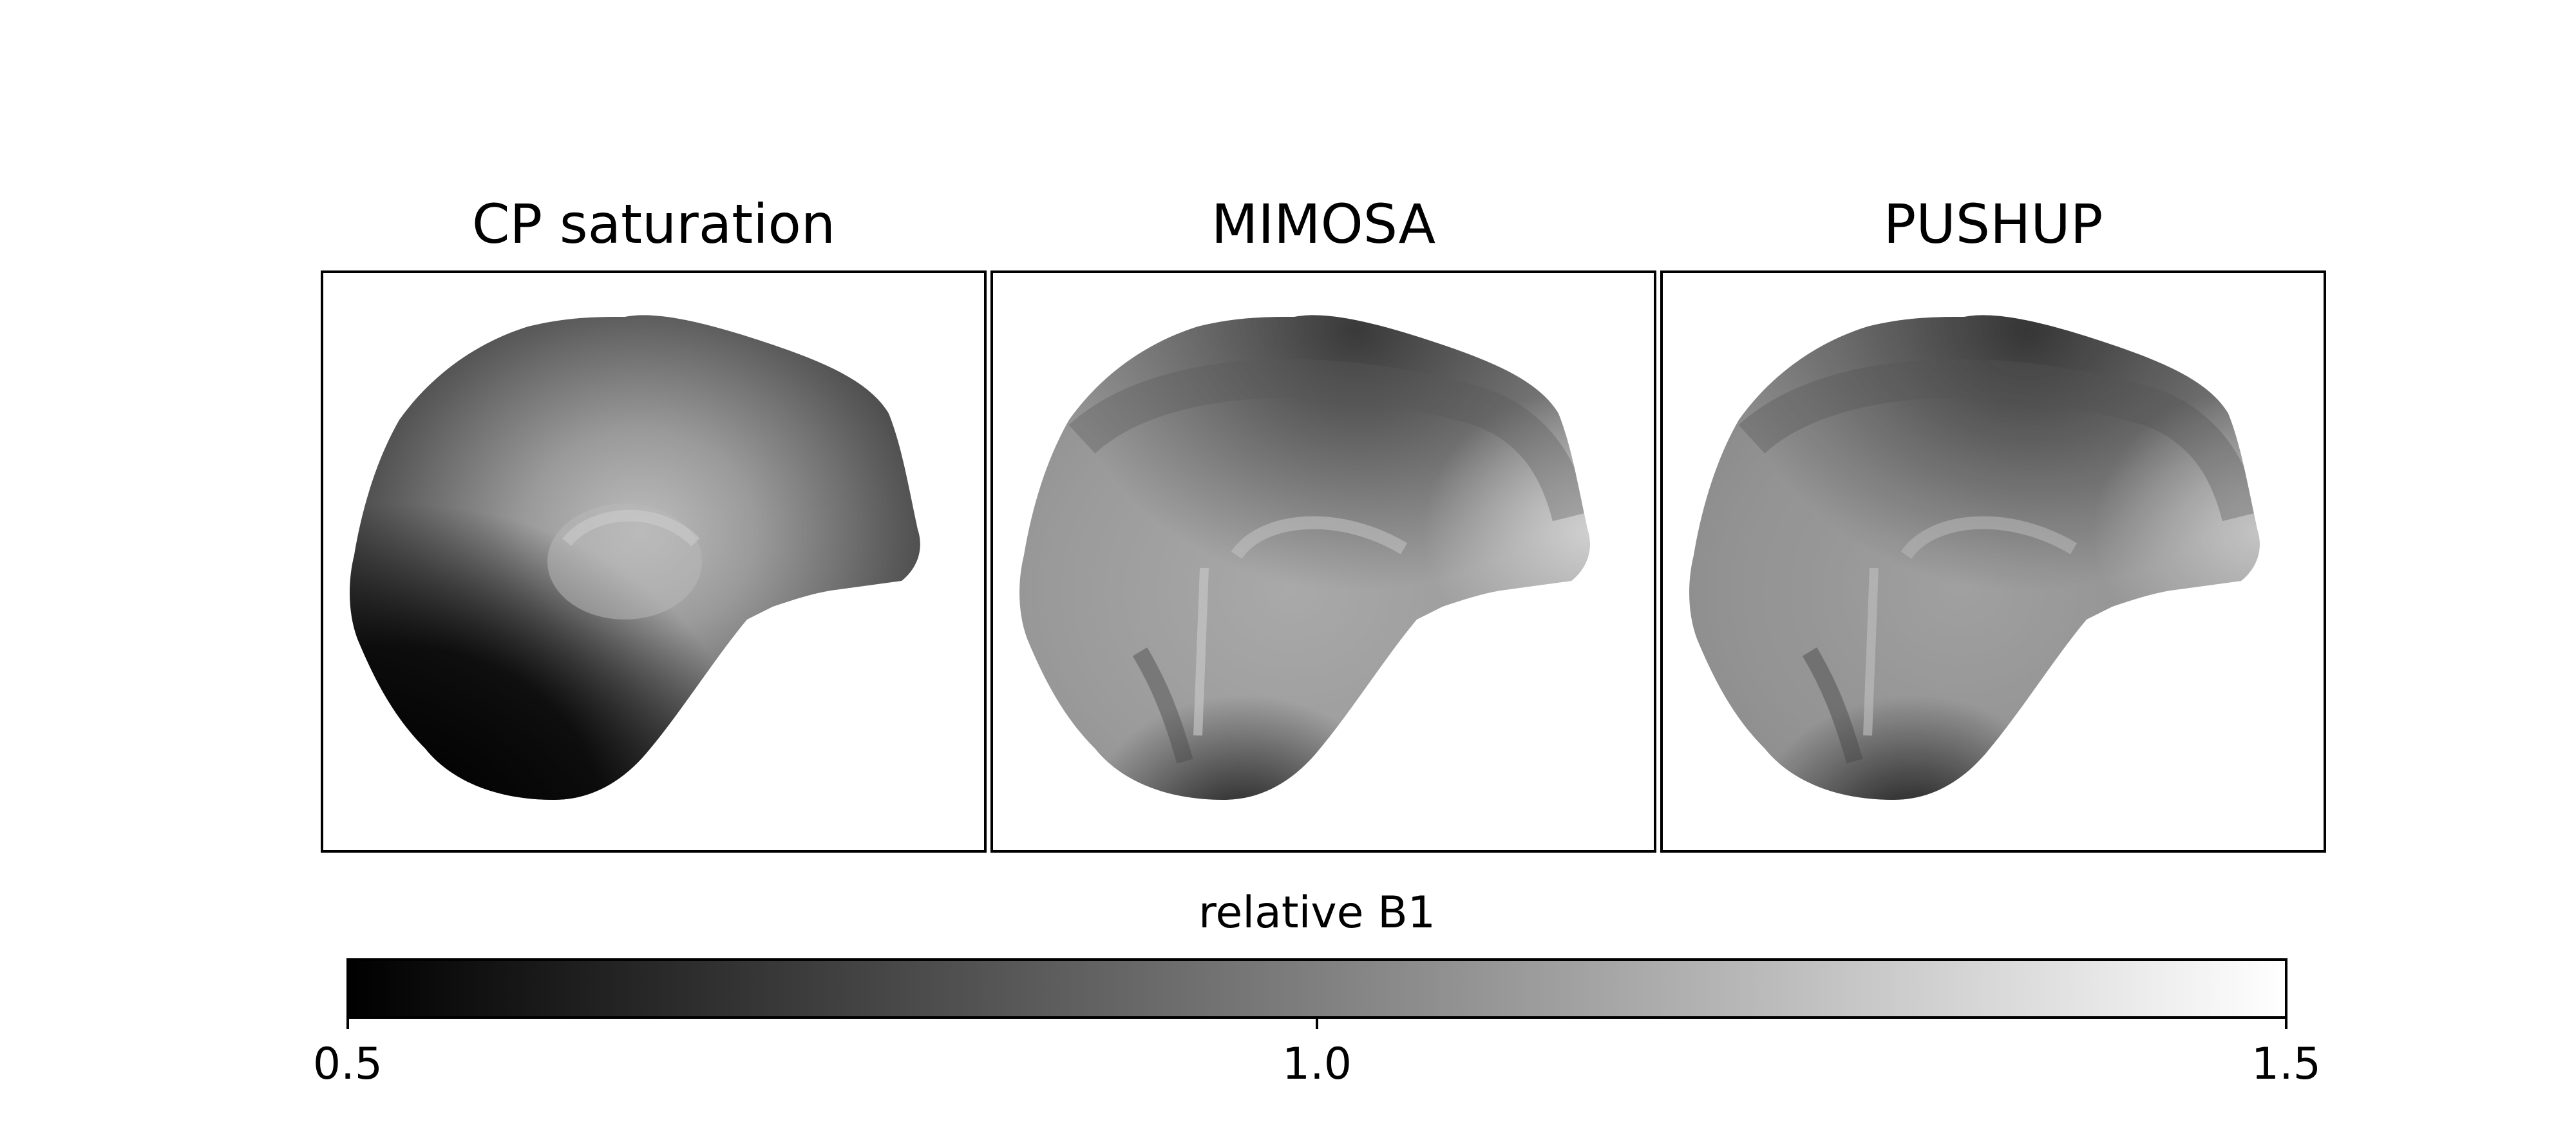  I want to click on colorbar-tick-label: 1.5, so click(2286, 1064).